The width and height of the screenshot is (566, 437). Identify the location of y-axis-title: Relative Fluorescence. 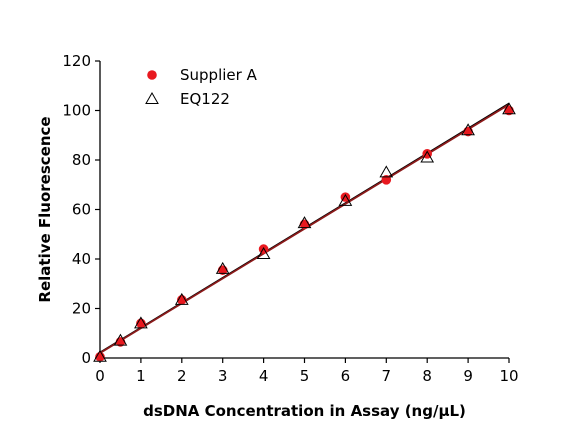
(45, 209).